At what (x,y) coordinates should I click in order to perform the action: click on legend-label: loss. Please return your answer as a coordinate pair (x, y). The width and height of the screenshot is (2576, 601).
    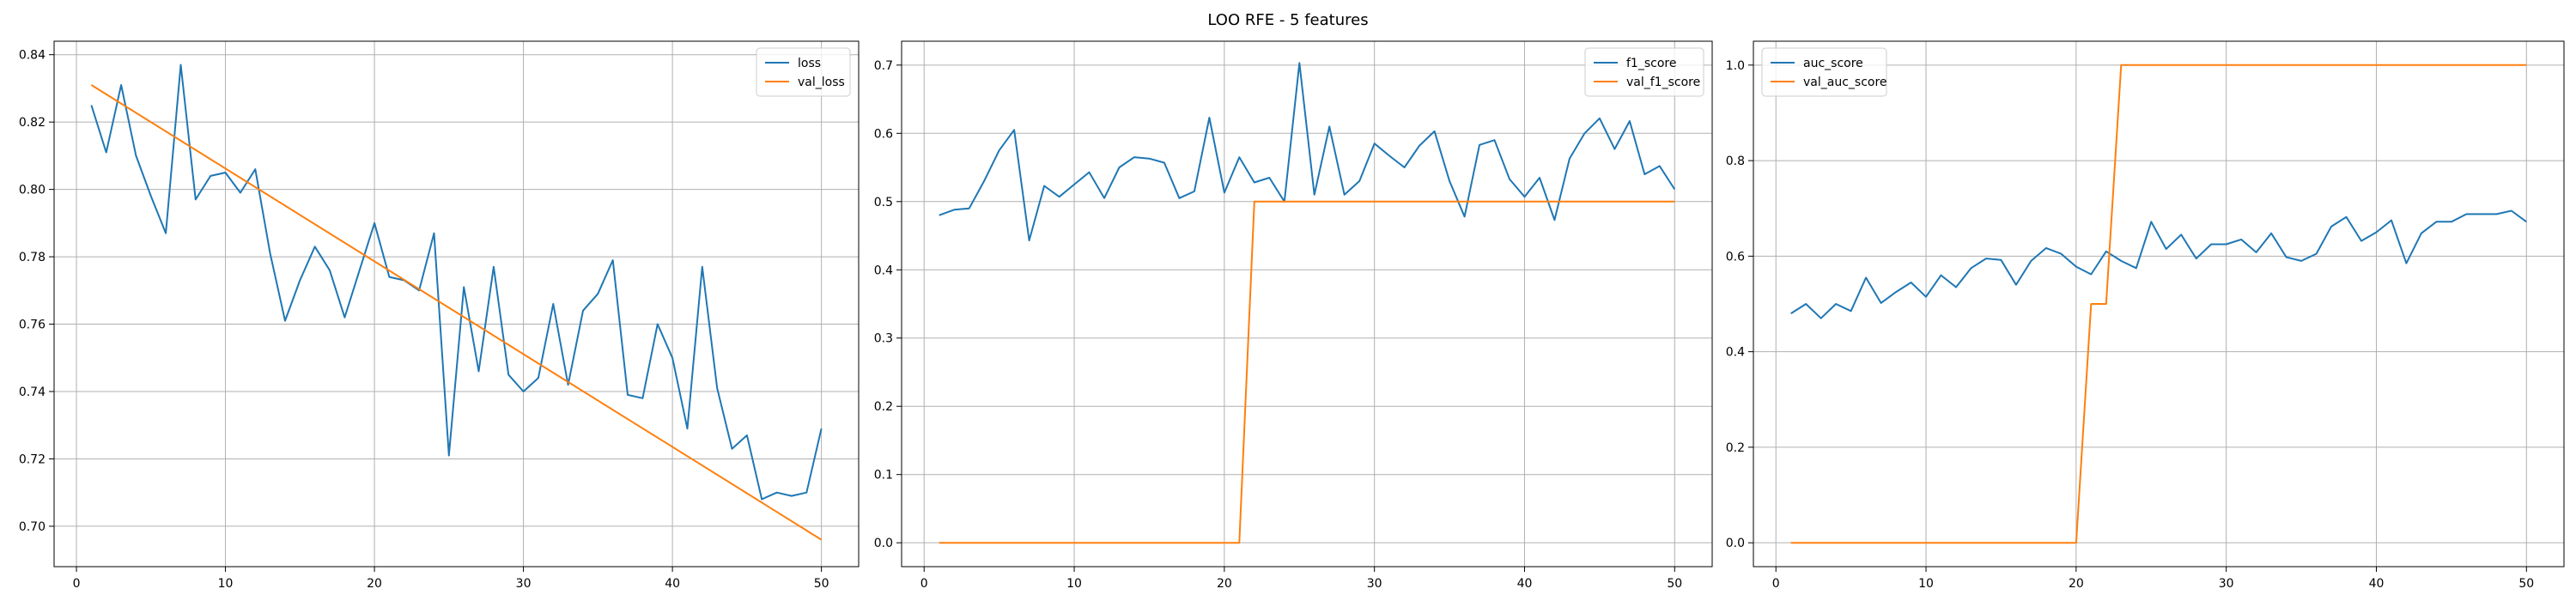
    Looking at the image, I should click on (810, 64).